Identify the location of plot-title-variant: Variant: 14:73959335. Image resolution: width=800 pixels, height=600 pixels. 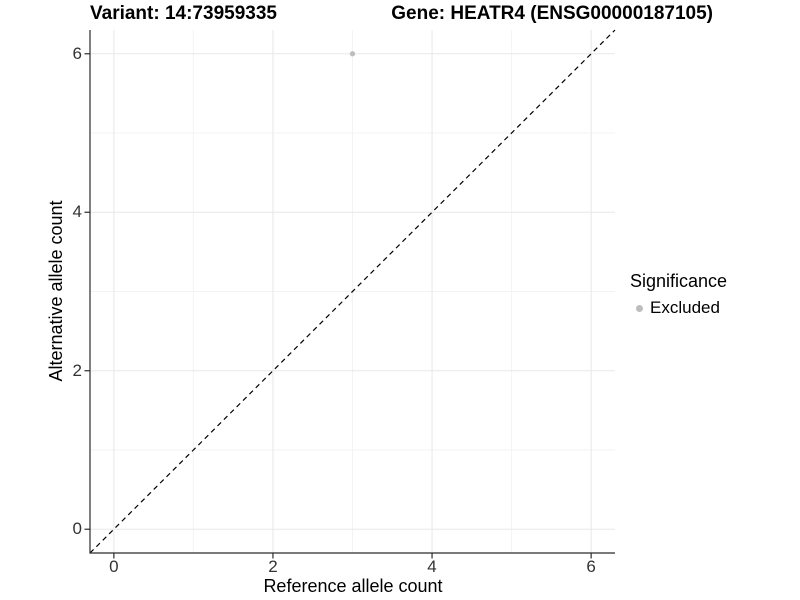
(183, 13).